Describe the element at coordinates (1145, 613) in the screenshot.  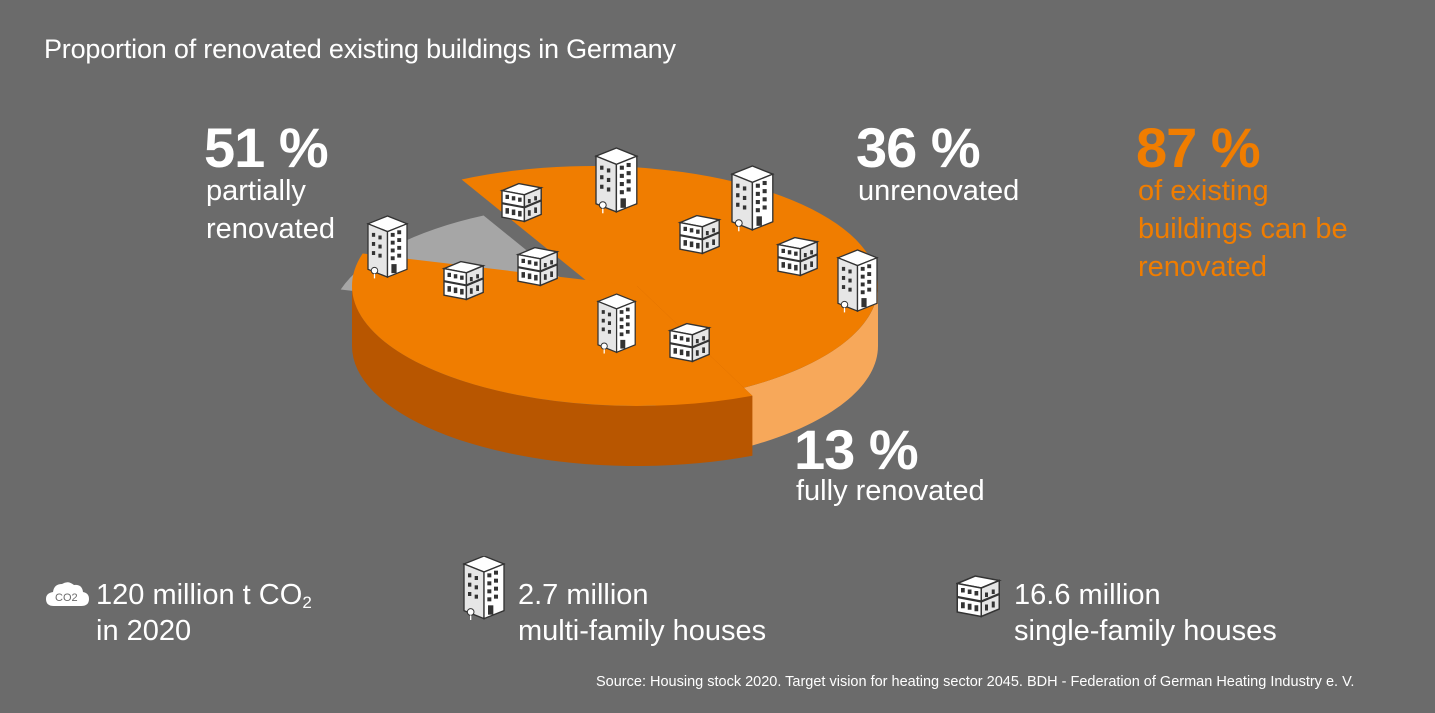
I see `single-family-stat: 16.6 million single-family houses` at that location.